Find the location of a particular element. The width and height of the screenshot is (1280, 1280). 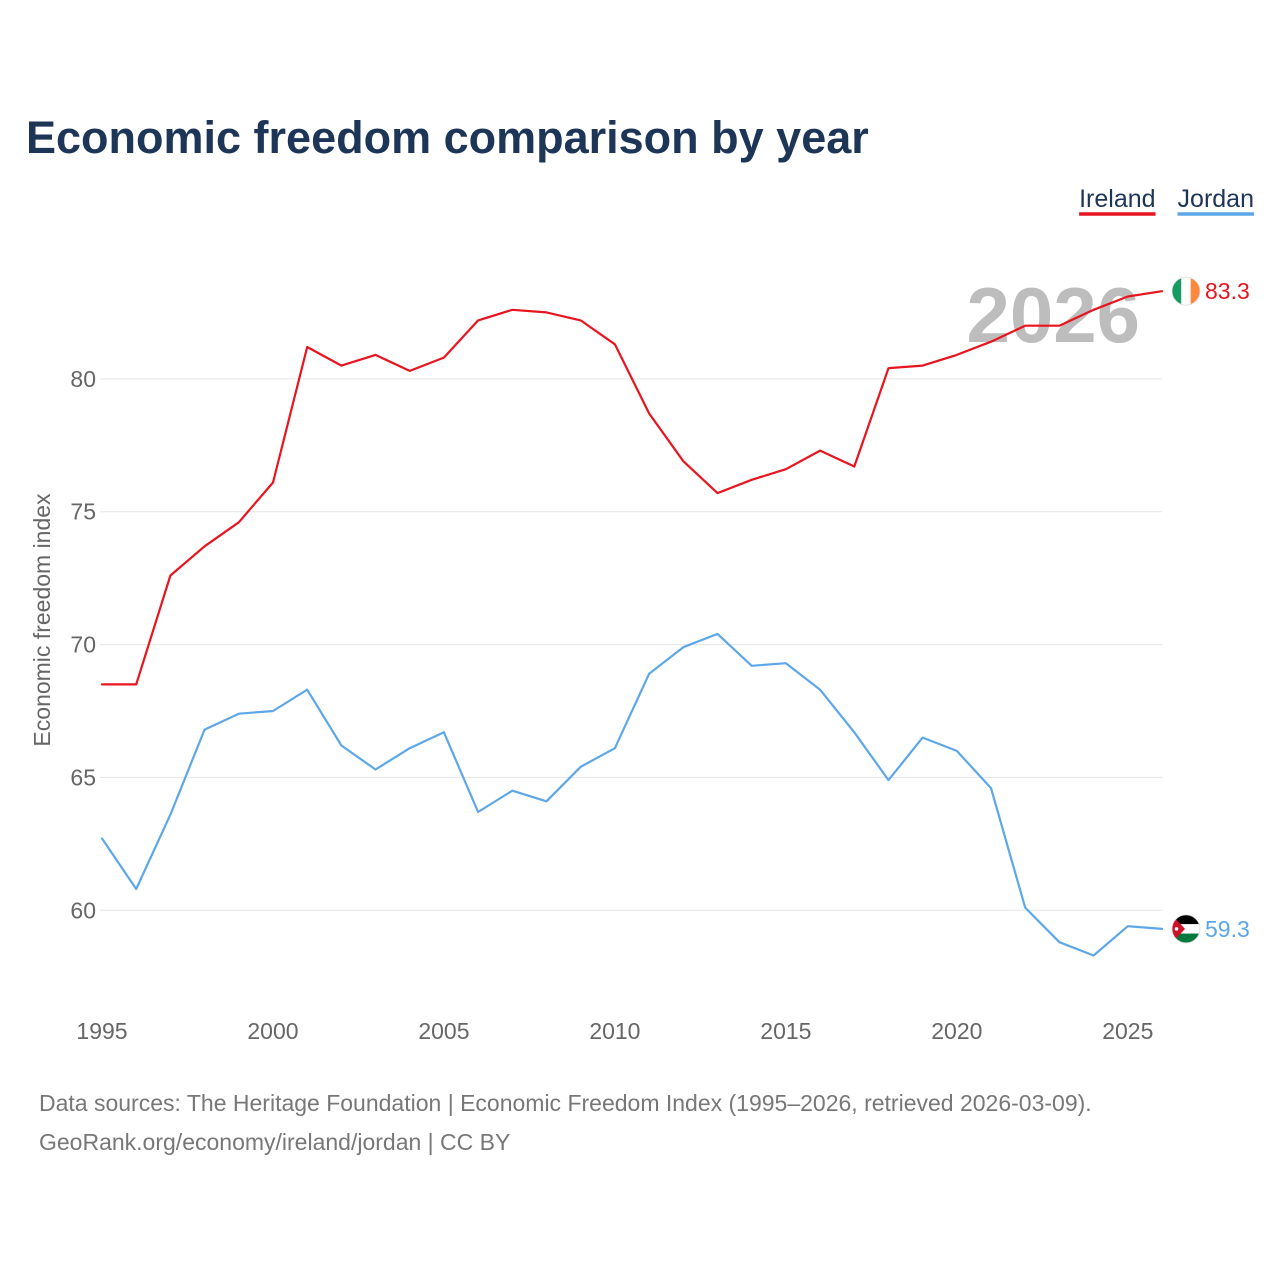

legend-label-jordan: Jordan is located at coordinates (1216, 199).